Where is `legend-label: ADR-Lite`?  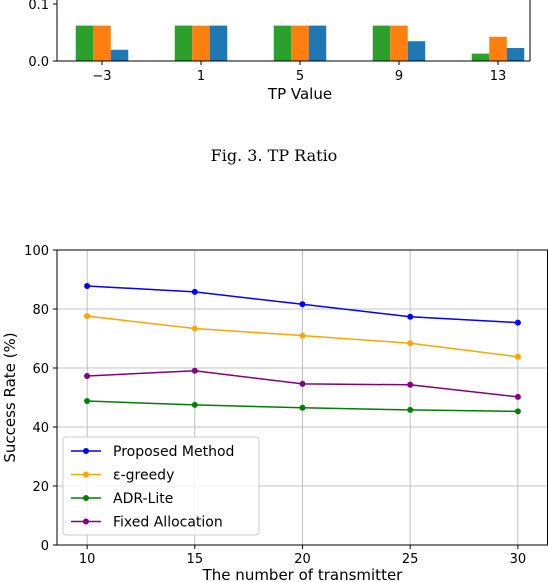 legend-label: ADR-Lite is located at coordinates (143, 499).